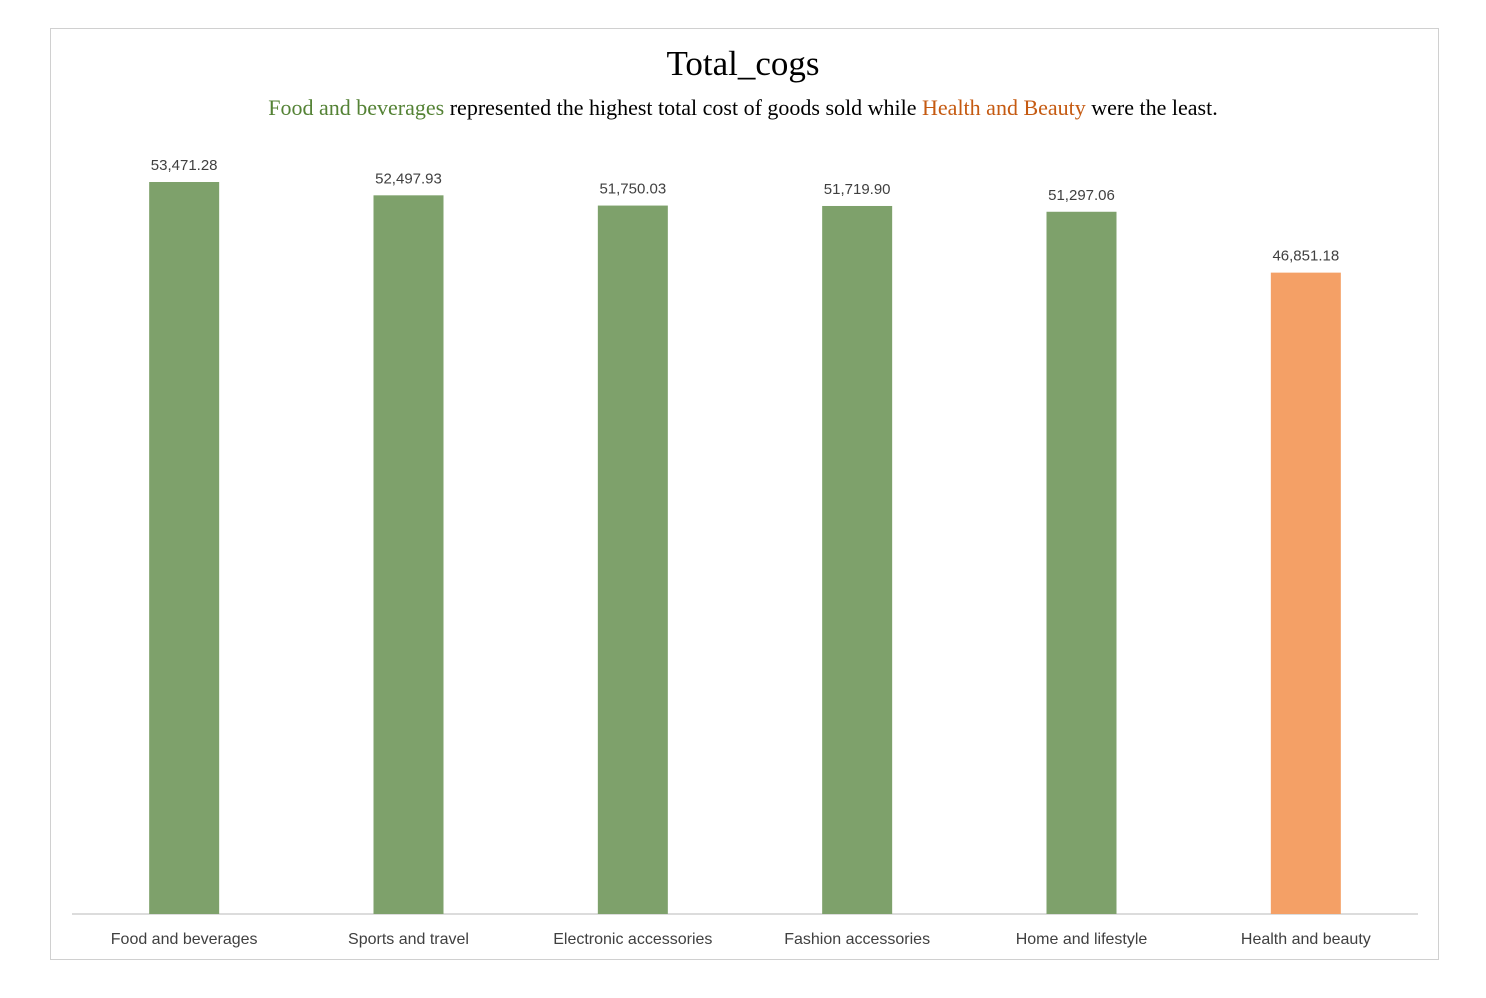  Describe the element at coordinates (632, 189) in the screenshot. I see `data-label: 51,750.03` at that location.